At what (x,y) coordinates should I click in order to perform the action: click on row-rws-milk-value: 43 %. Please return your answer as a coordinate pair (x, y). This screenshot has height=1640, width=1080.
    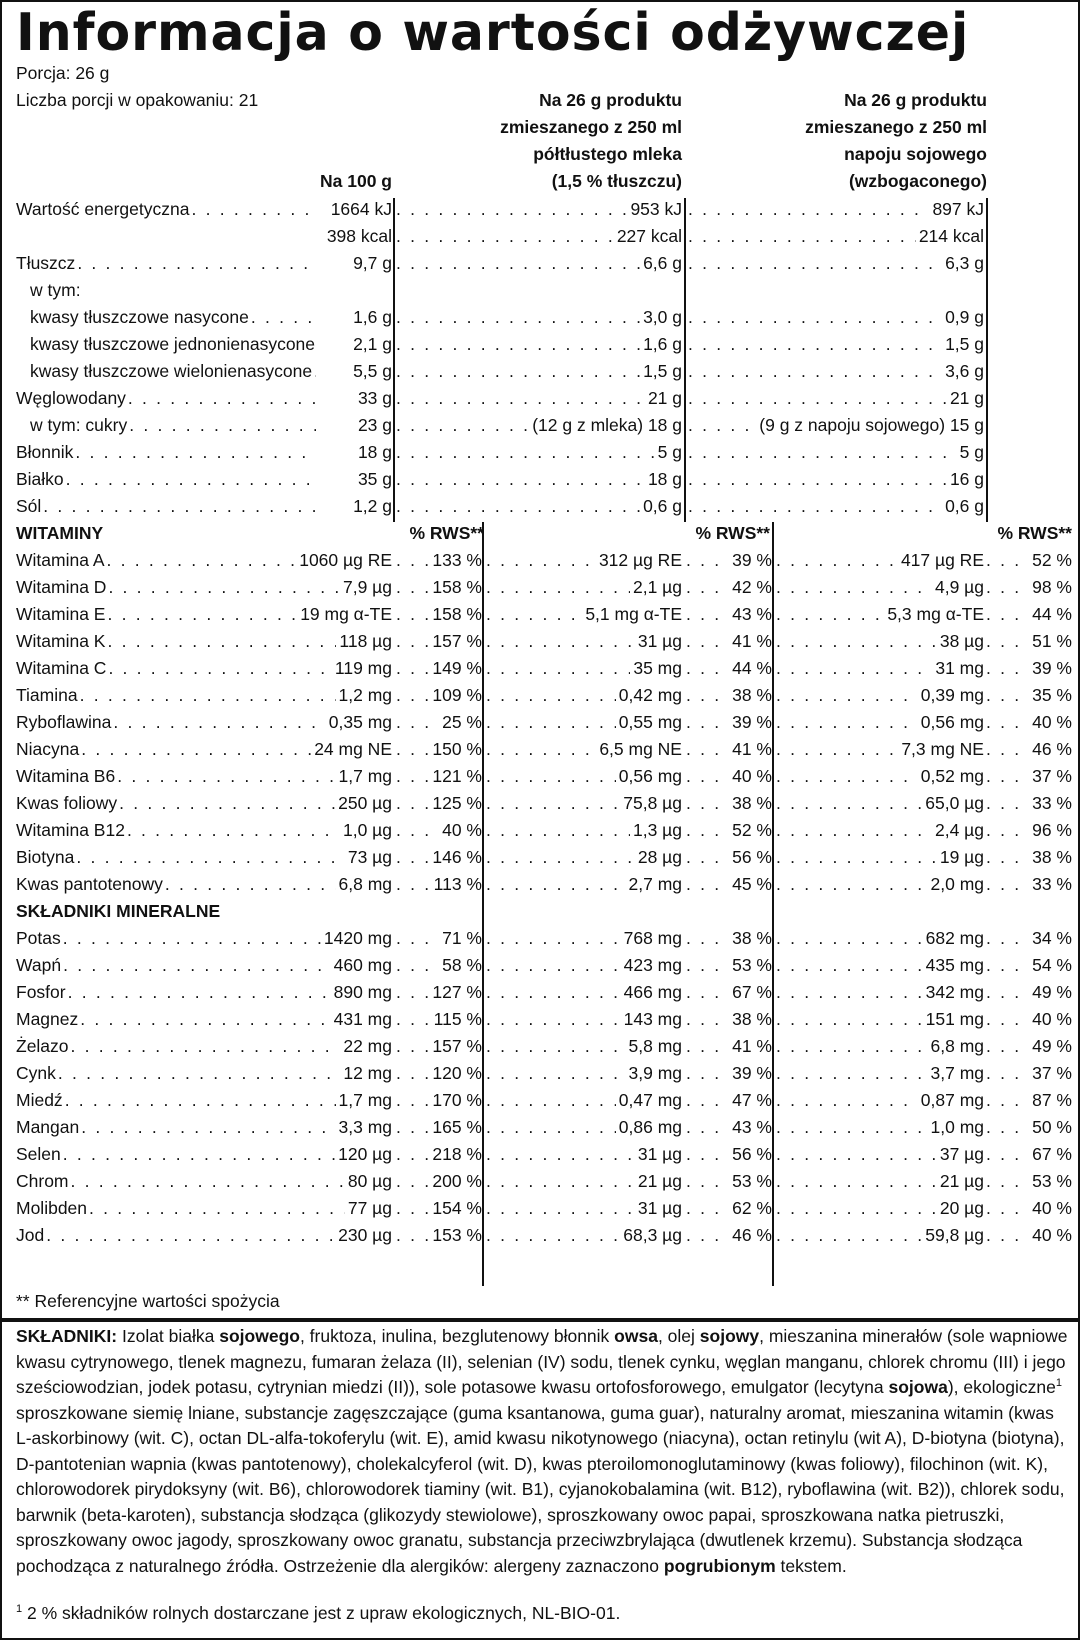
    Looking at the image, I should click on (752, 1127).